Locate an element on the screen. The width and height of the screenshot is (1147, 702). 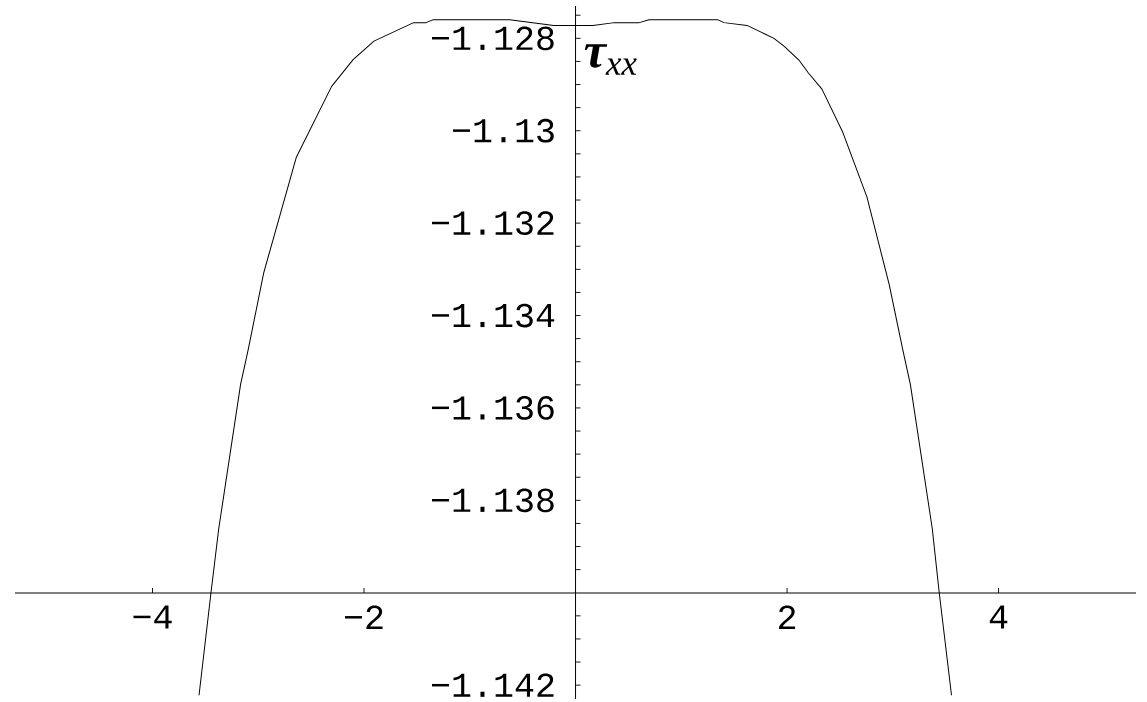
y-tick-label: −1.142 is located at coordinates (492, 685).